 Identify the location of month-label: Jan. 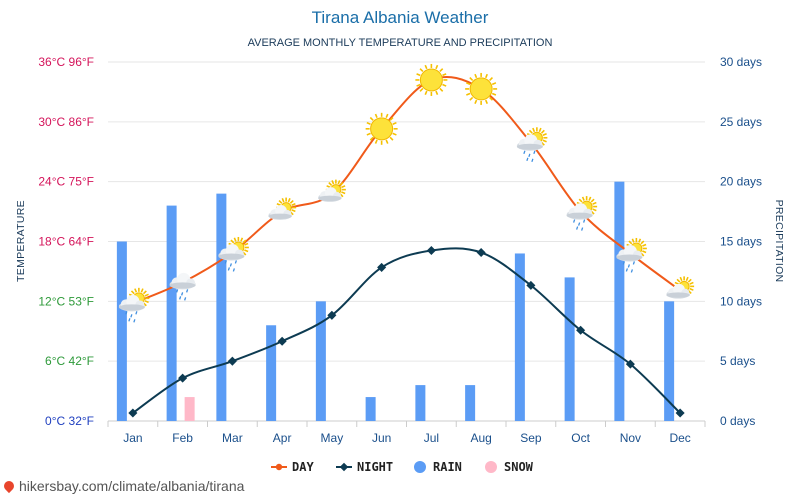
(132, 438).